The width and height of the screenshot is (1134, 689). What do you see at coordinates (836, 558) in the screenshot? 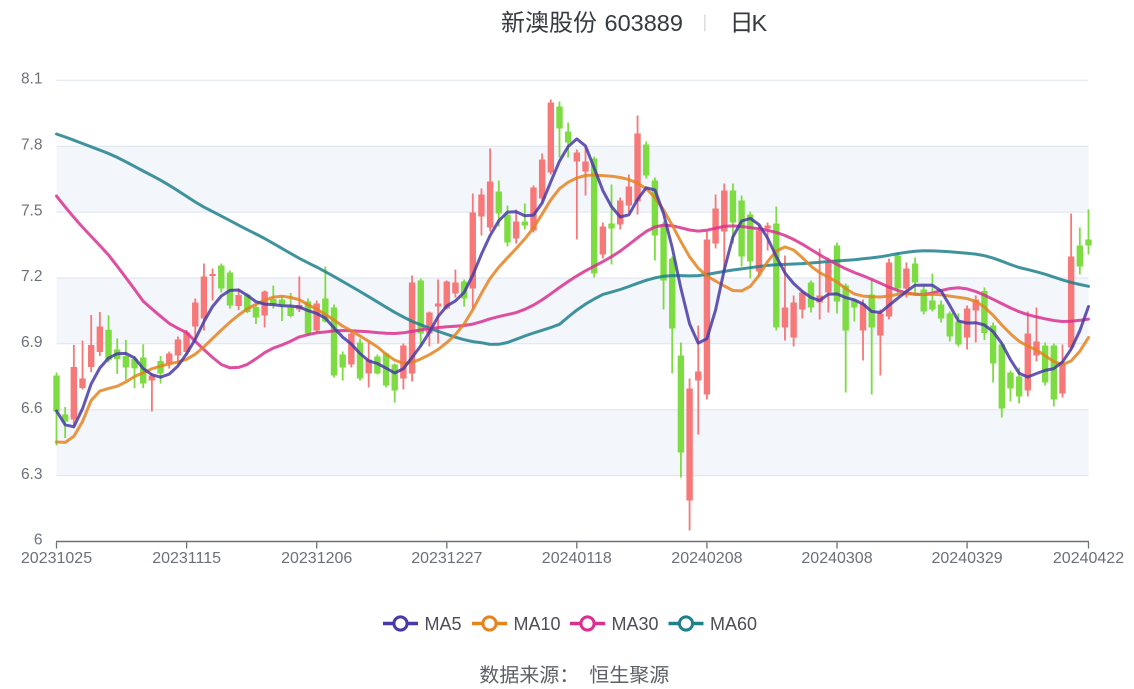
I see `svg-text: 20240308` at bounding box center [836, 558].